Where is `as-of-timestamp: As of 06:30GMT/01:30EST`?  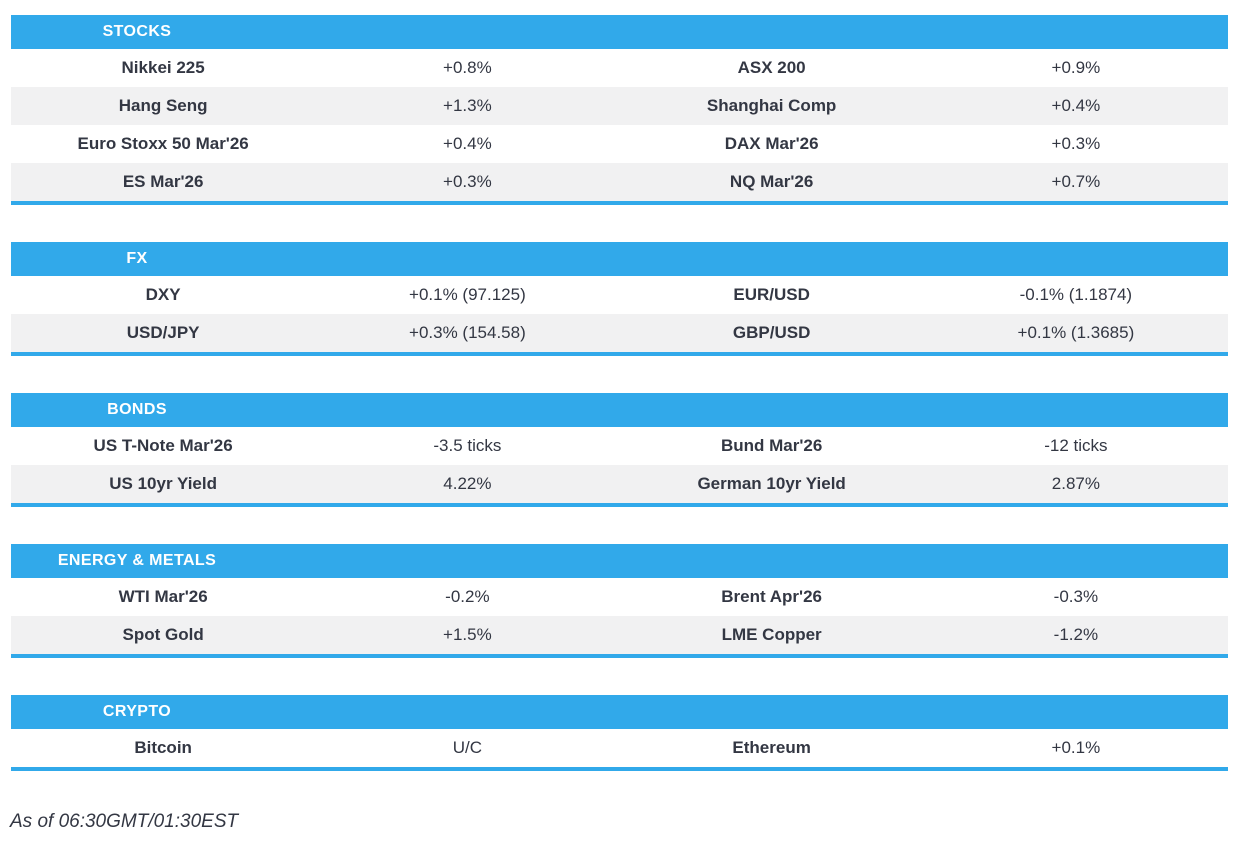
as-of-timestamp: As of 06:30GMT/01:30EST is located at coordinates (124, 821).